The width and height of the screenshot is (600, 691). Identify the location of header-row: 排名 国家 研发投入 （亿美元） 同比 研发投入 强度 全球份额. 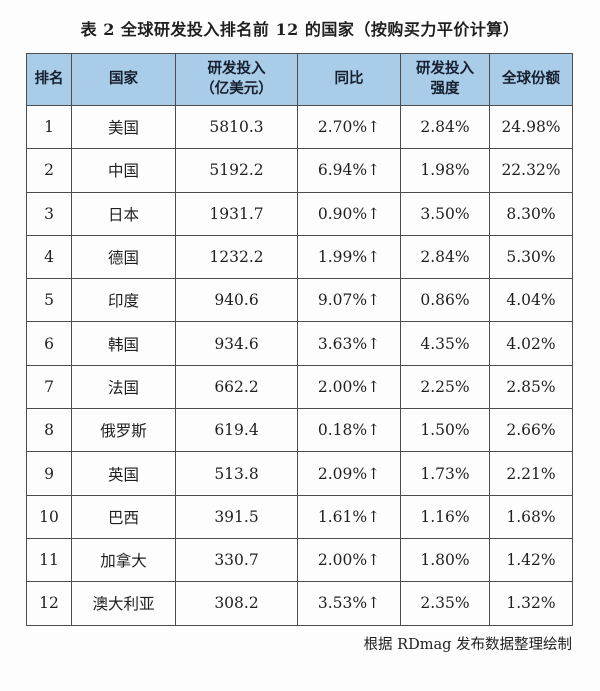
(299, 79).